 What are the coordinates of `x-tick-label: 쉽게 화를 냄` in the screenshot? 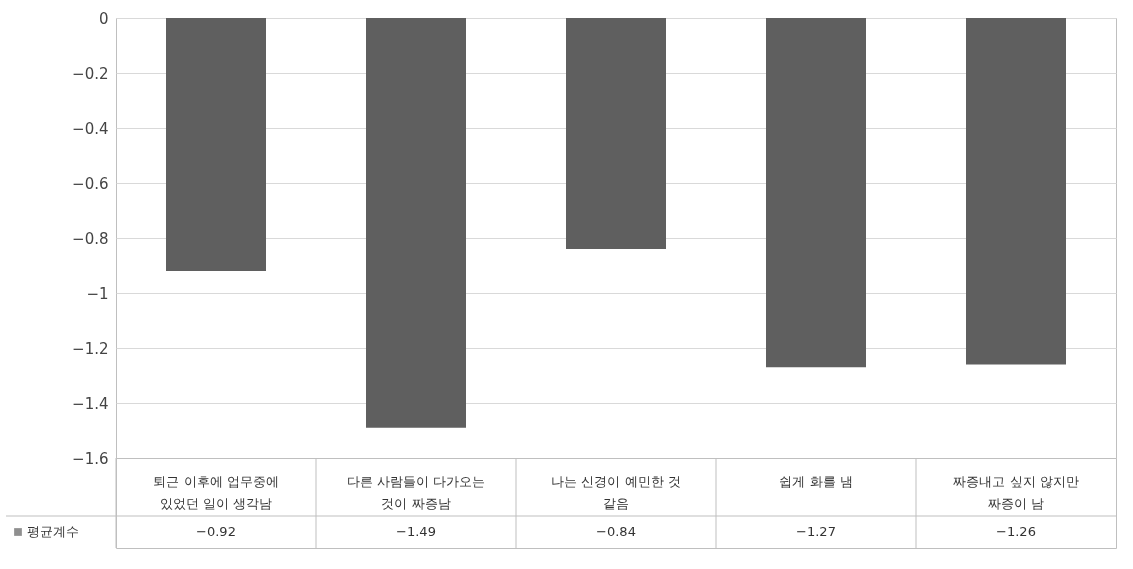 It's located at (816, 481).